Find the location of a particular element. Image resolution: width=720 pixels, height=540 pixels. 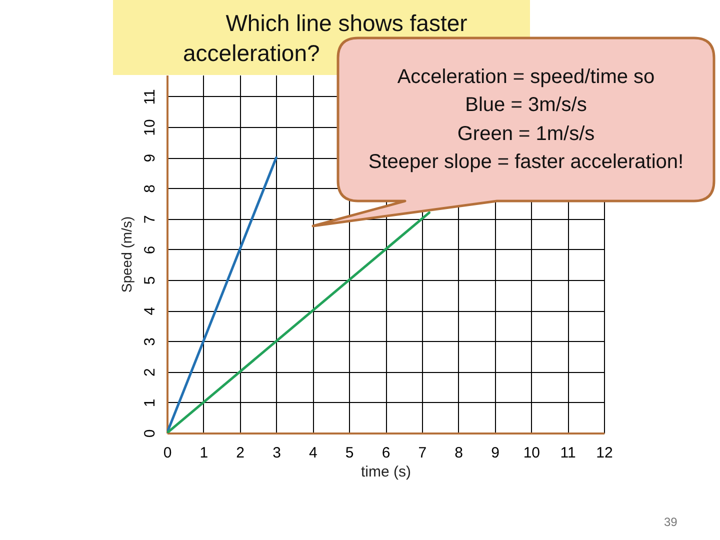

x-tick-label: 4 is located at coordinates (313, 453).